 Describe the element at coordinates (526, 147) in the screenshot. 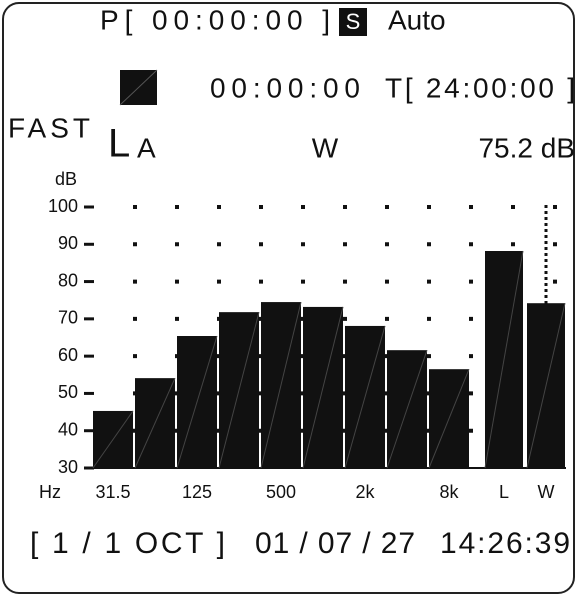

I see `level: 75.2 dB` at that location.